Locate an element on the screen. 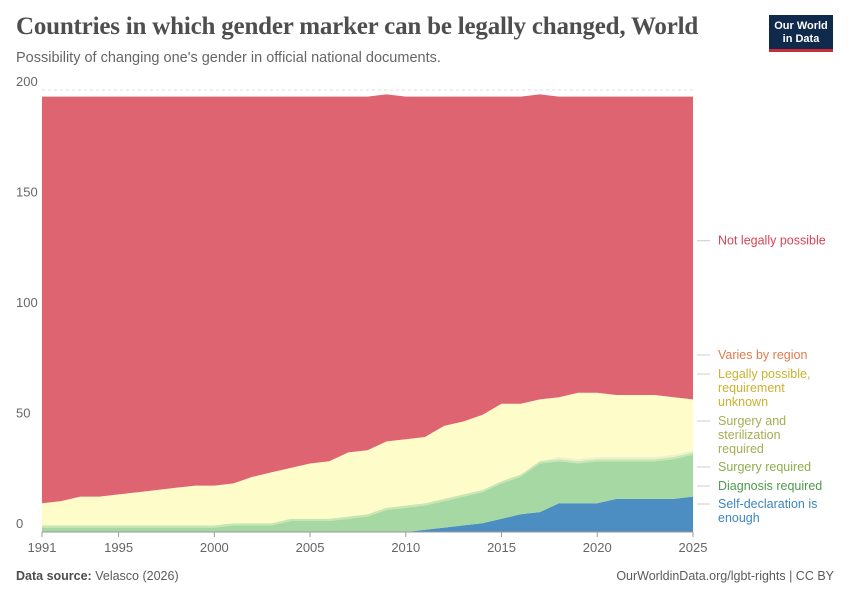  legend-label: Self-declaration is enough is located at coordinates (767, 511).